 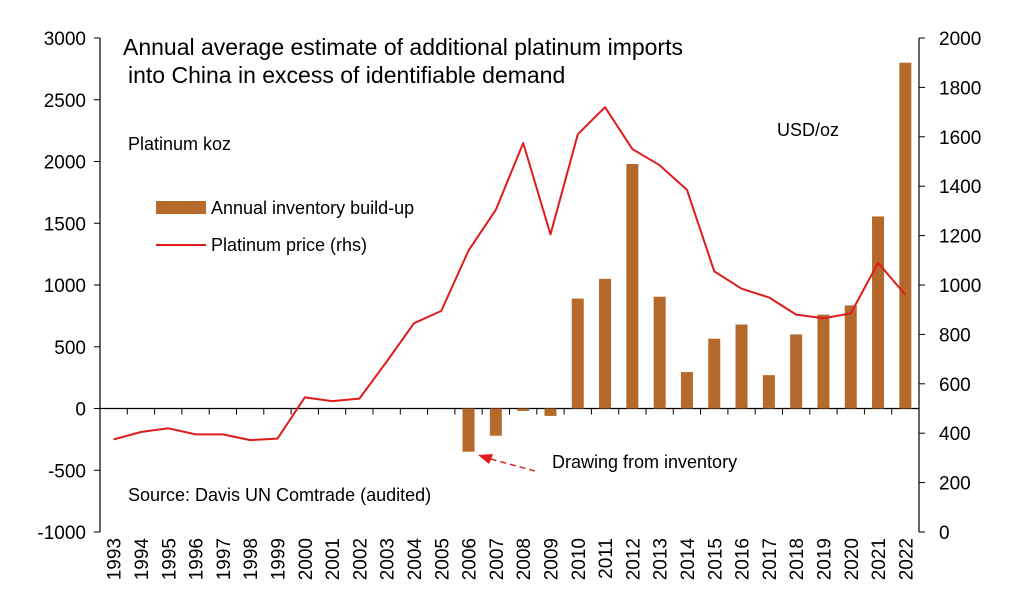 What do you see at coordinates (61, 533) in the screenshot?
I see `left-tick-label: -1000` at bounding box center [61, 533].